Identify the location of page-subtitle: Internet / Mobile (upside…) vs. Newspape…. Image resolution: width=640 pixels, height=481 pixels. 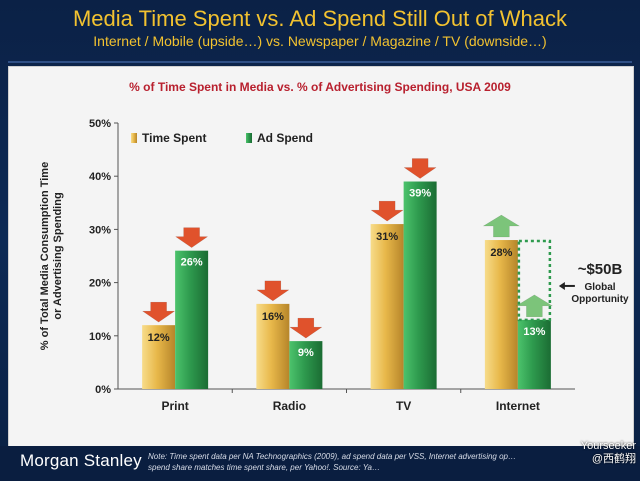
(320, 41).